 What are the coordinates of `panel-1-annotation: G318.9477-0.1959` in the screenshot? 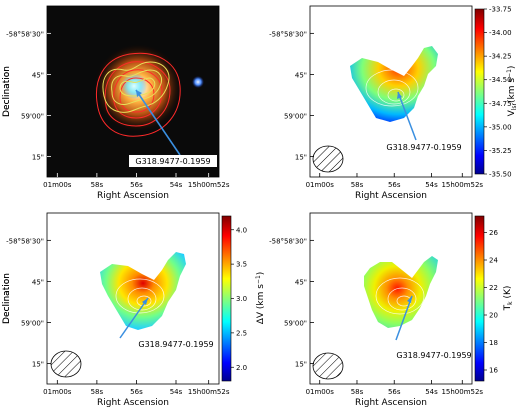 It's located at (172, 161).